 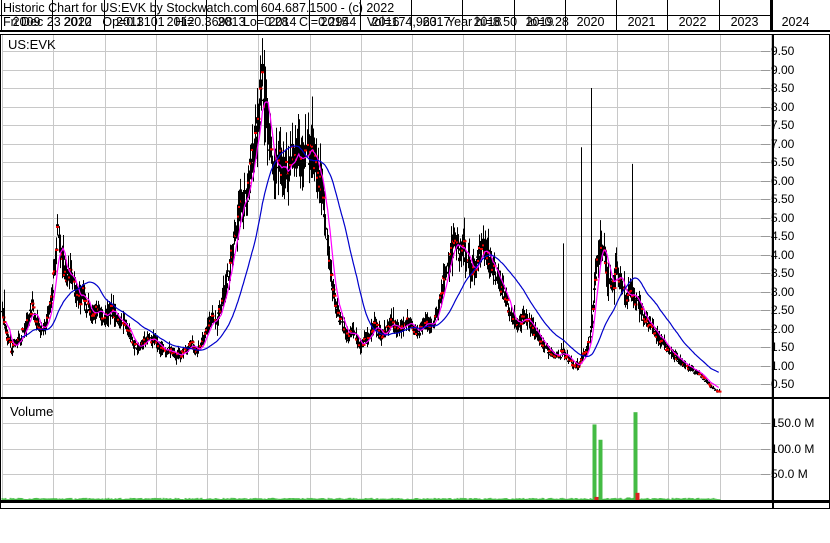 I want to click on price-axis-tick: 8.00, so click(x=783, y=106).